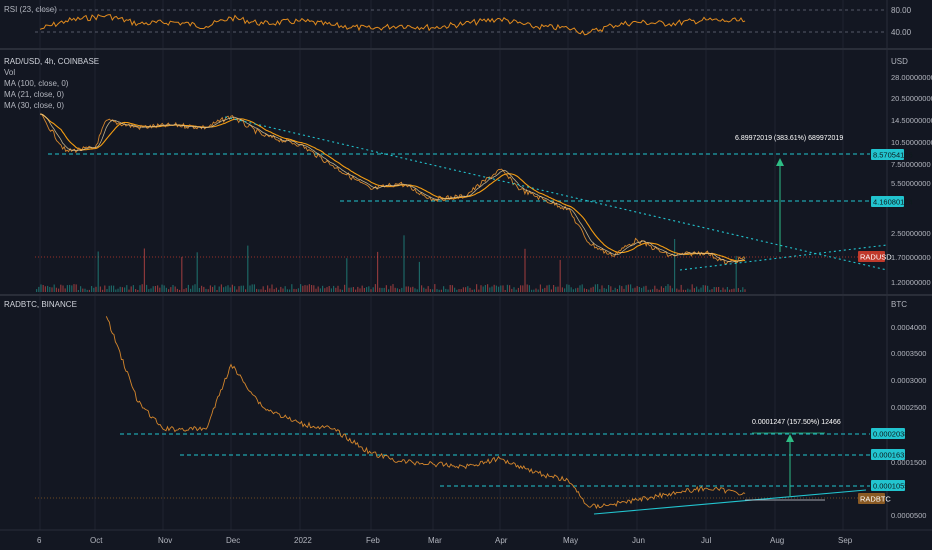  What do you see at coordinates (901, 10) in the screenshot?
I see `rsi-axis-label-80: 80.00` at bounding box center [901, 10].